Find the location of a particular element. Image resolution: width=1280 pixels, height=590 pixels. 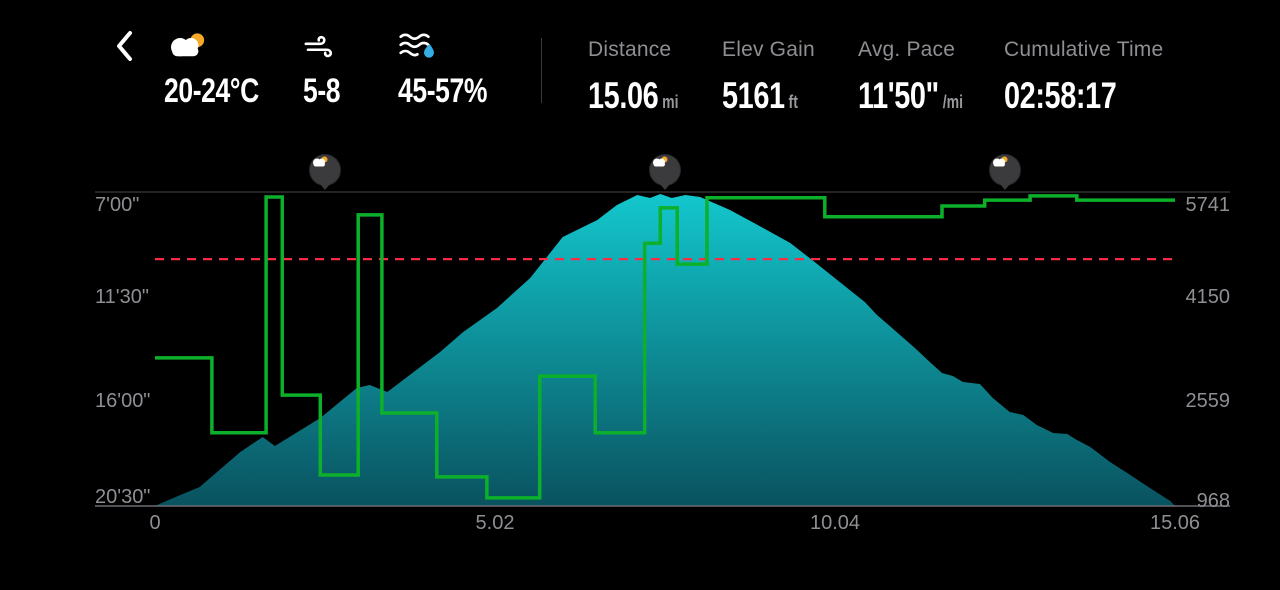

pace-axis-tick: 11'30" is located at coordinates (122, 296).